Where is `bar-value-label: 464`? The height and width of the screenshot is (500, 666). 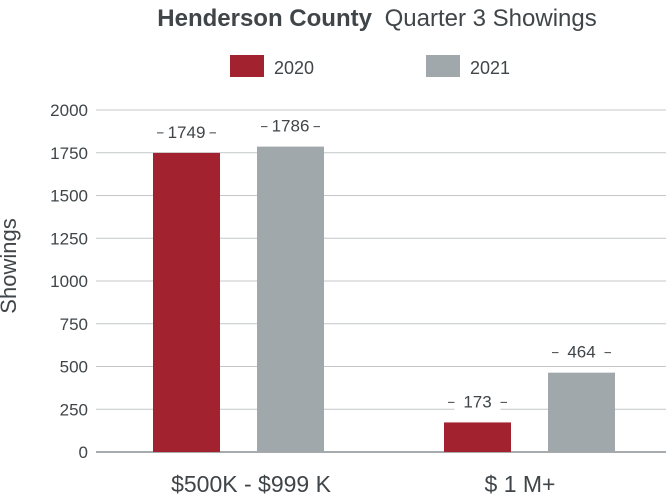 bar-value-label: 464 is located at coordinates (581, 352).